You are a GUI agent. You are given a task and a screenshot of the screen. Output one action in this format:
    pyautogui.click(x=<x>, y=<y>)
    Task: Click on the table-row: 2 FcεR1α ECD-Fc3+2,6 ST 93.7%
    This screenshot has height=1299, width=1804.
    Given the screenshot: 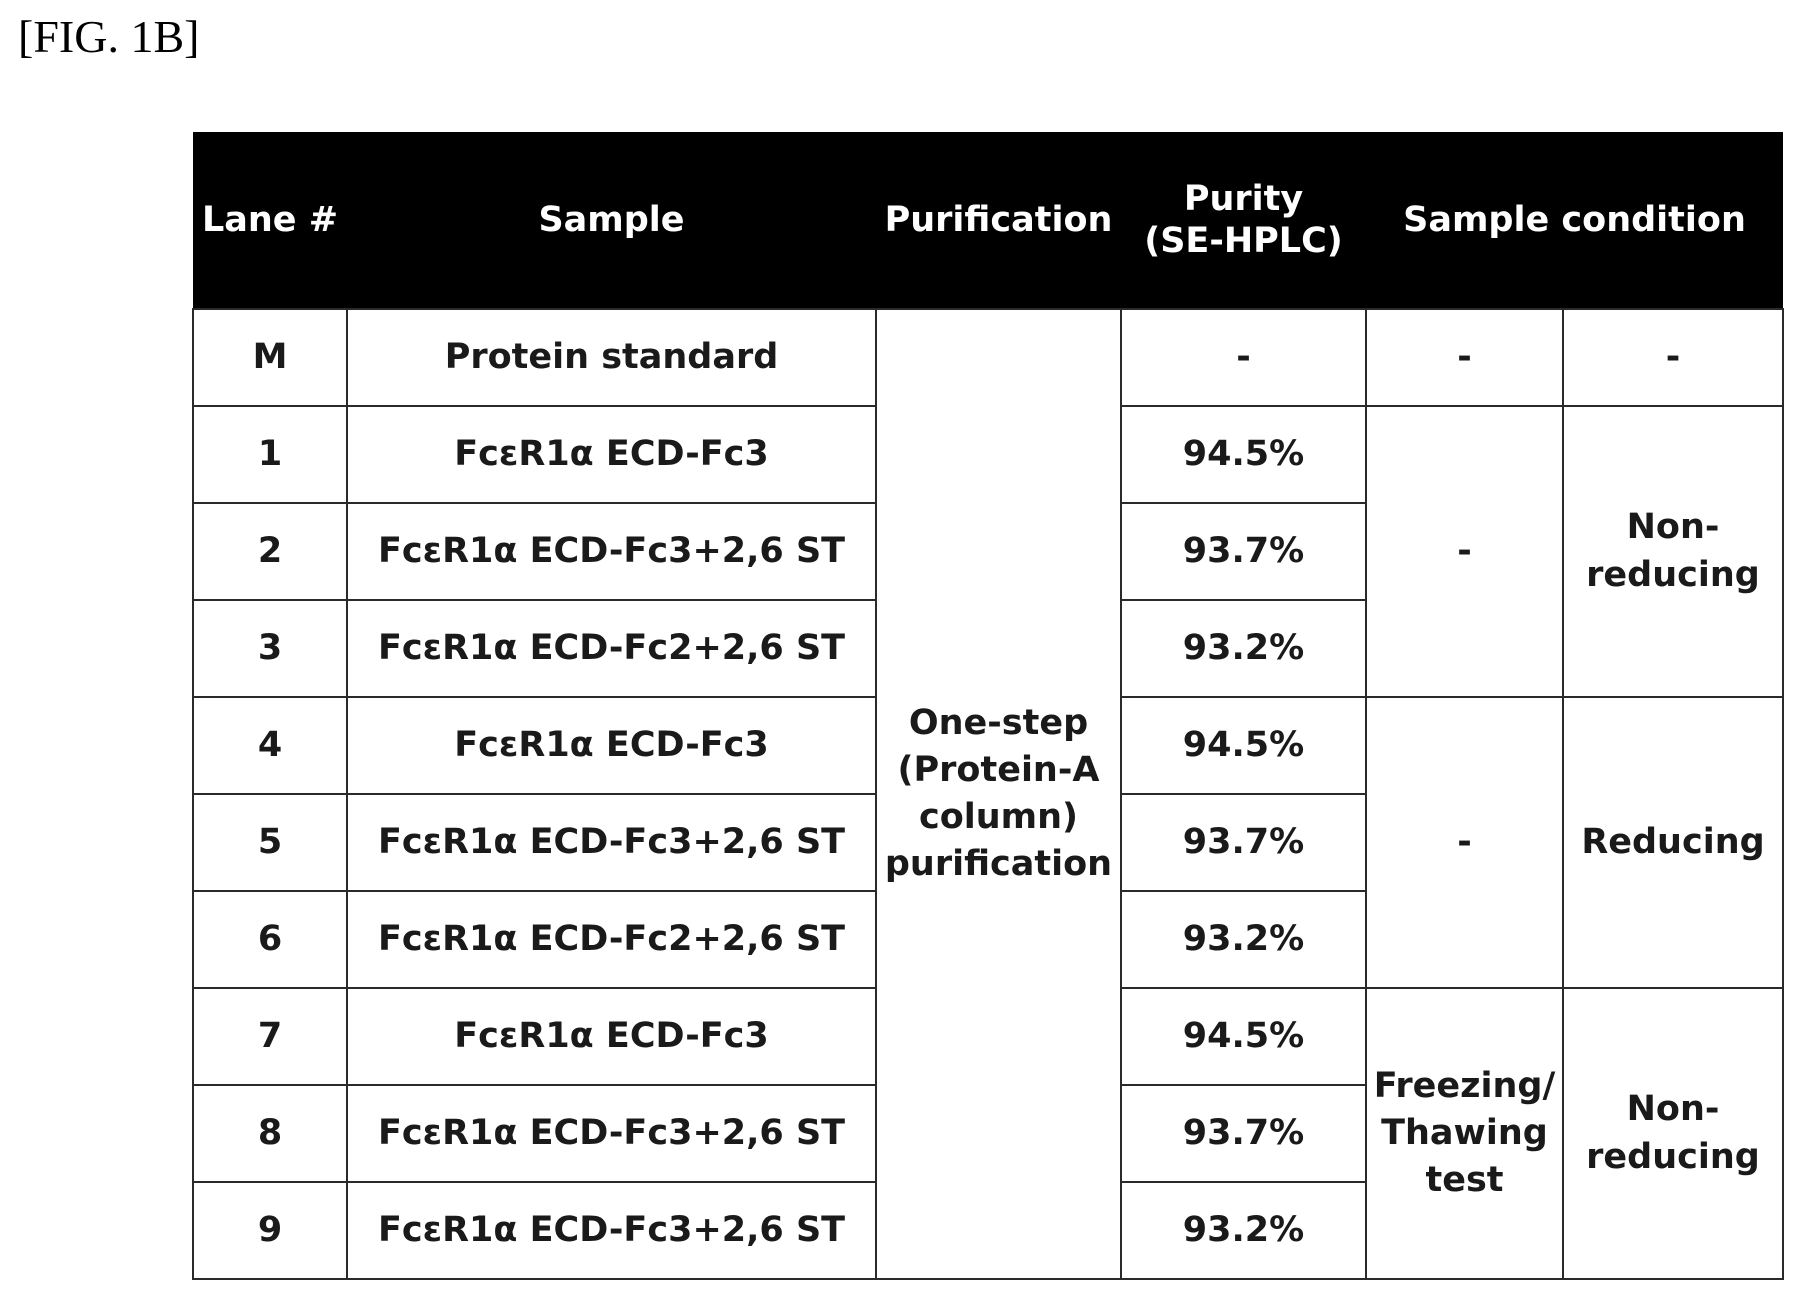 What is the action you would take?
    pyautogui.click(x=987, y=551)
    